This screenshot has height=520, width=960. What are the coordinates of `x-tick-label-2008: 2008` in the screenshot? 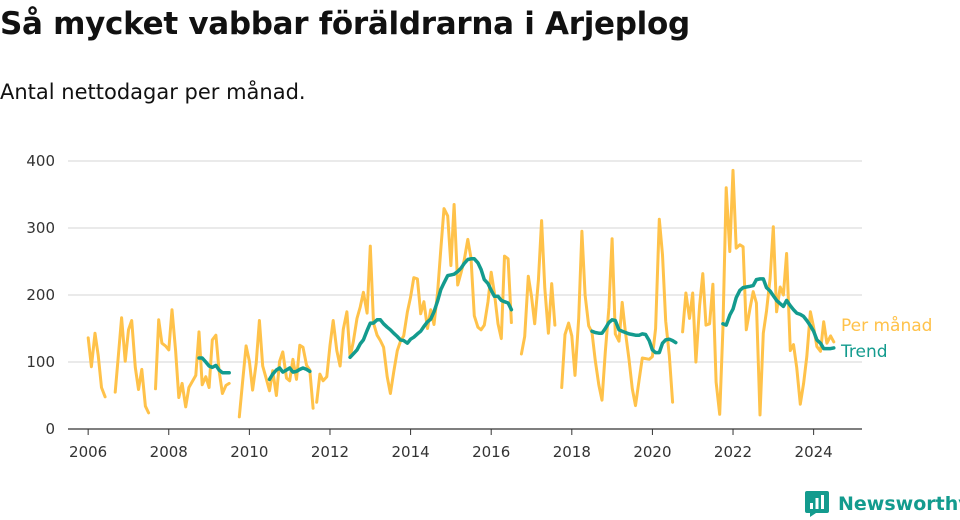 It's located at (169, 452).